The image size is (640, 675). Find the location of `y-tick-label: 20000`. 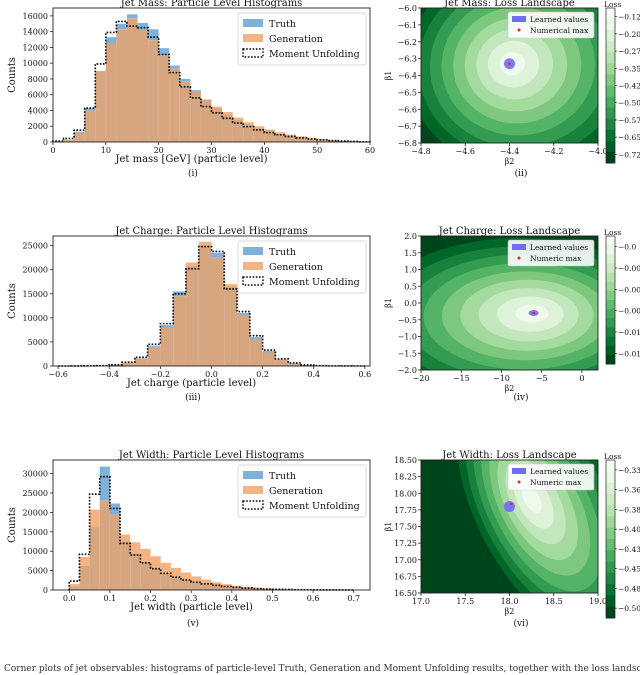

y-tick-label: 20000 is located at coordinates (35, 512).